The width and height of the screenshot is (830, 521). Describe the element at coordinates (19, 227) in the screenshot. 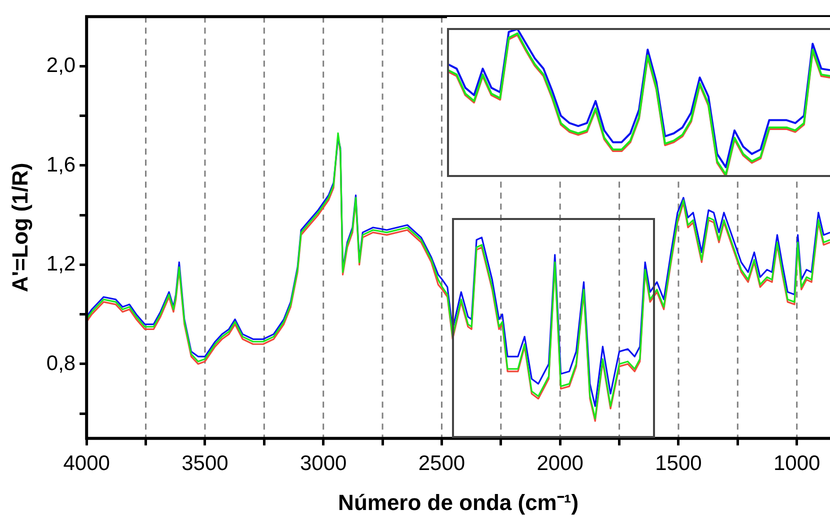

I see `y-axis-title: A'=Log (1/R)` at that location.